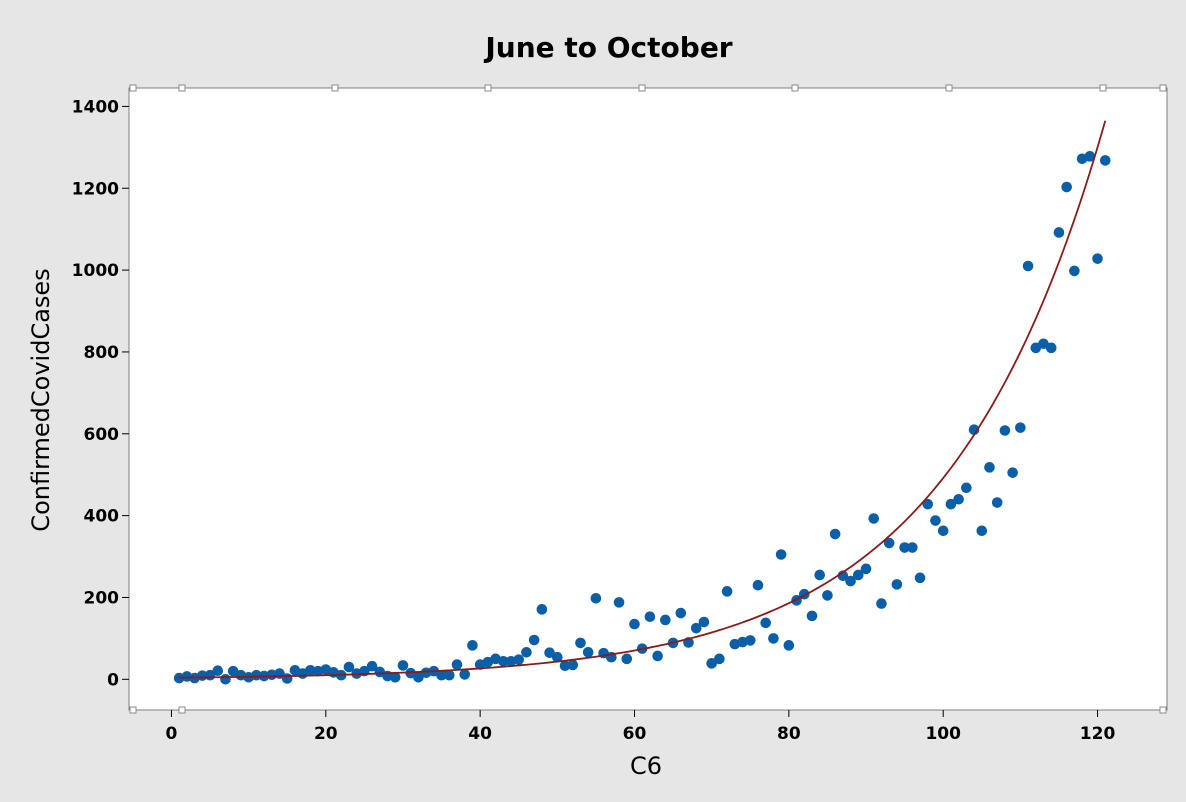  I want to click on x-tick-label: 40, so click(480, 734).